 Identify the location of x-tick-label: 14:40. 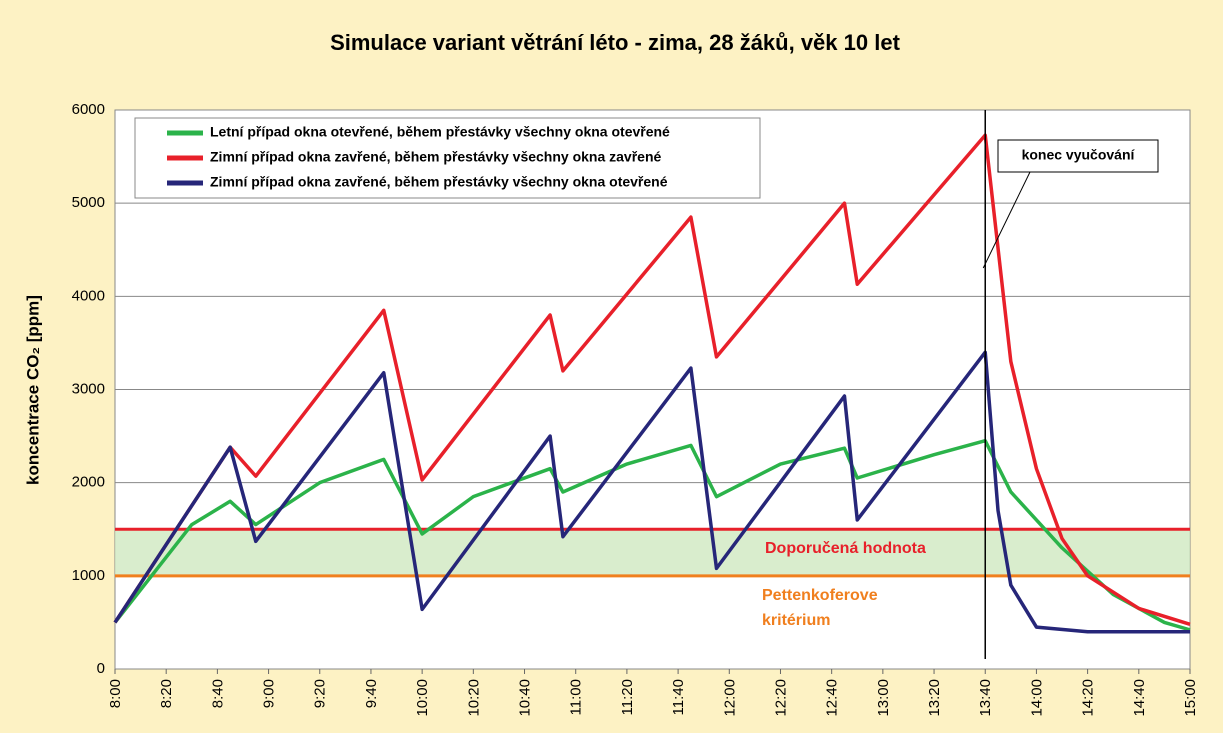
(1139, 698).